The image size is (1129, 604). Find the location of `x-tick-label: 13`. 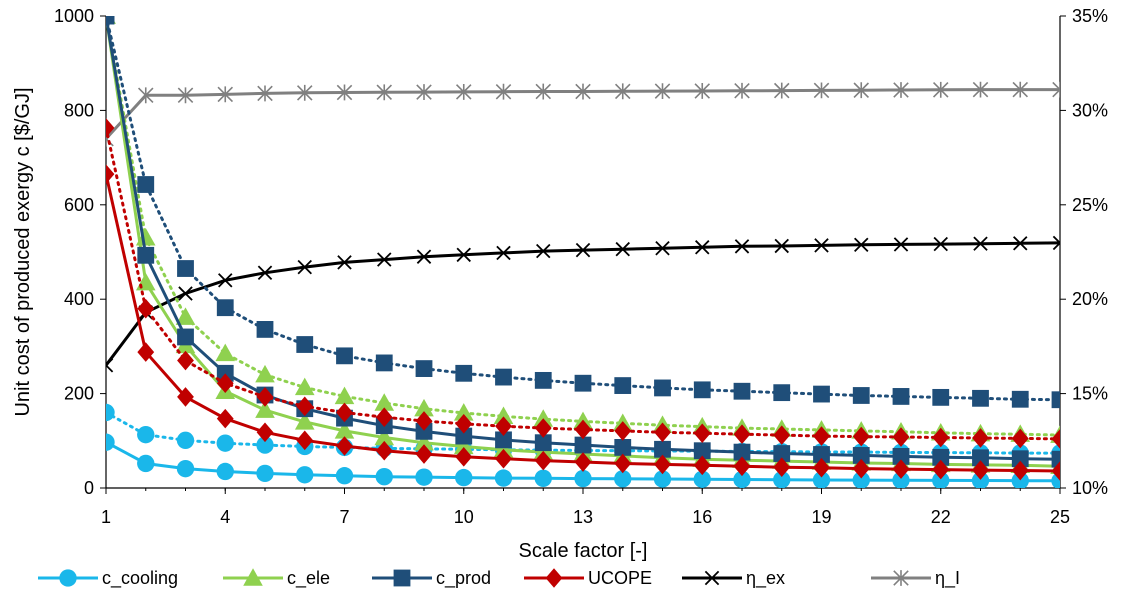

x-tick-label: 13 is located at coordinates (583, 517).